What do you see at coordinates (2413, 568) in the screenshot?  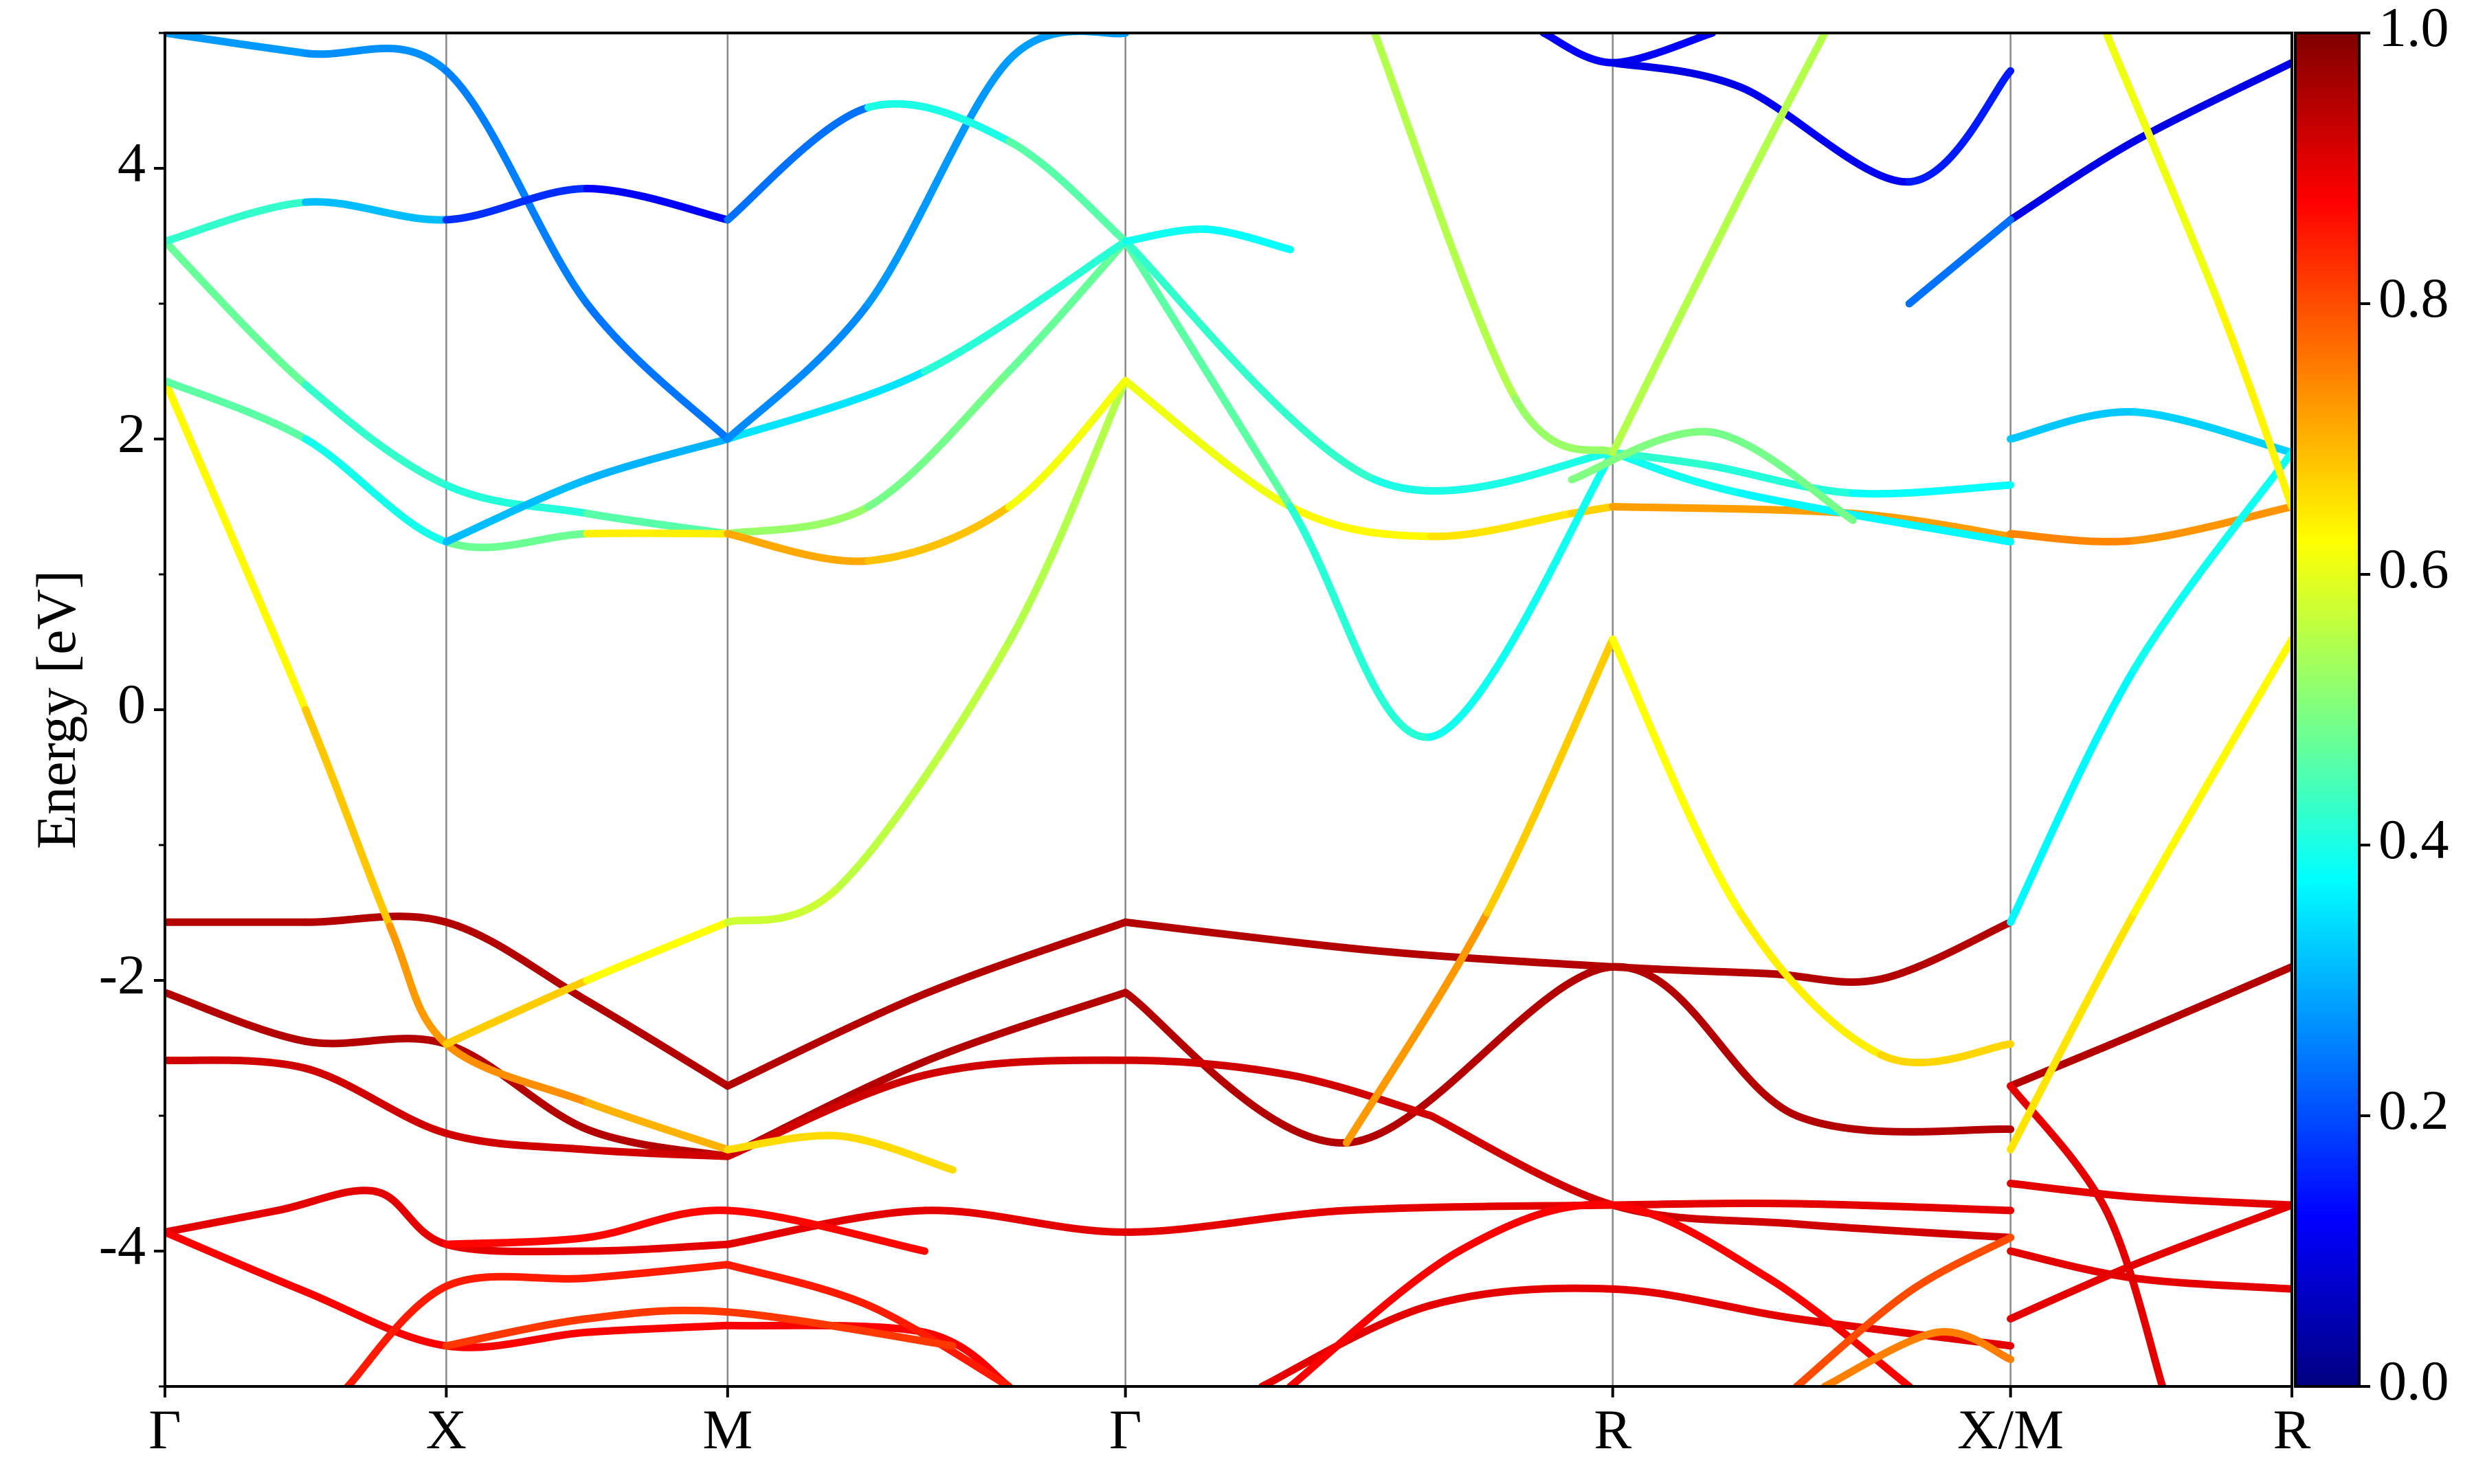 I see `colorbar-tick-label: 0.6` at bounding box center [2413, 568].